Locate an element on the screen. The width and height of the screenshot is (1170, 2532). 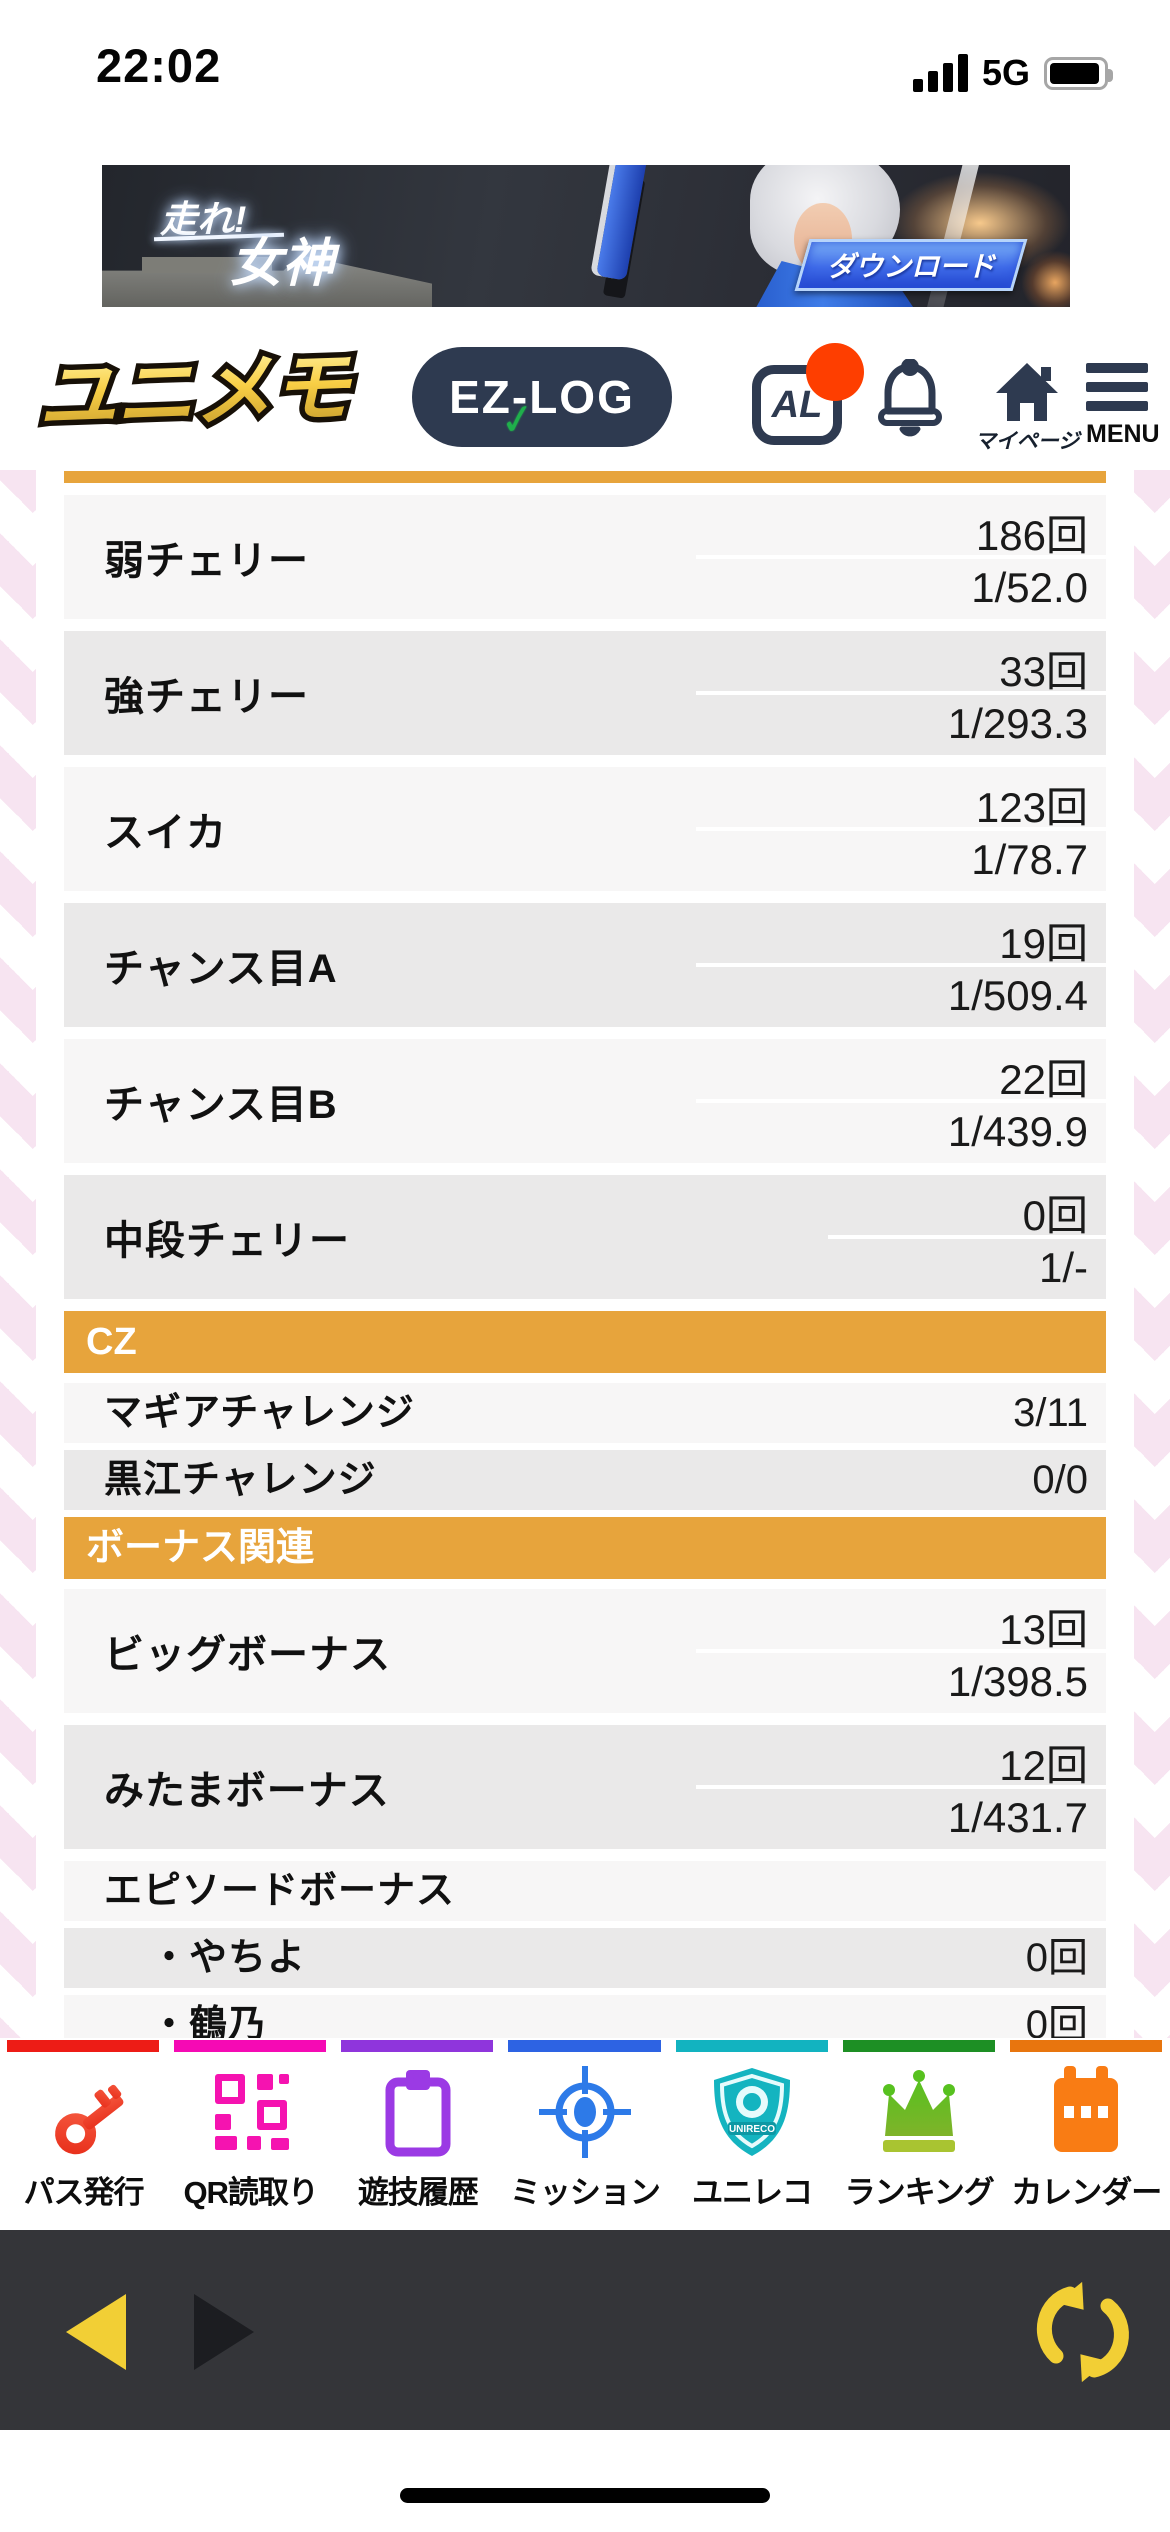
mypage-button: マイページ is located at coordinates (1027, 408).